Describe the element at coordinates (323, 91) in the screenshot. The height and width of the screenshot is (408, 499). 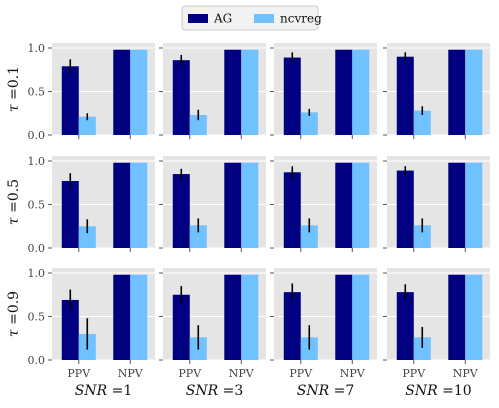
I see `panel-r1-c3` at that location.